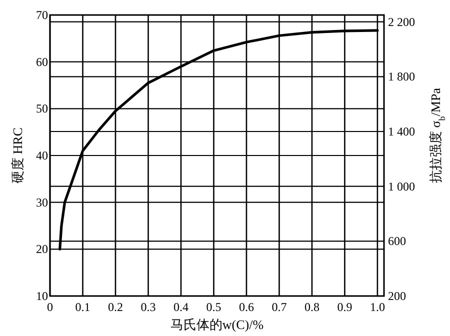  Describe the element at coordinates (50, 307) in the screenshot. I see `x-tick-label: 0` at that location.